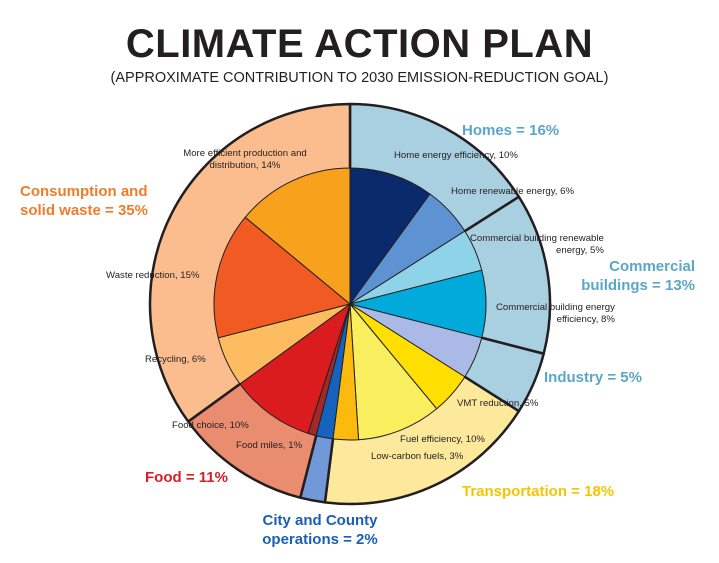  I want to click on inner-slice-food-choice, so click(295, 368).